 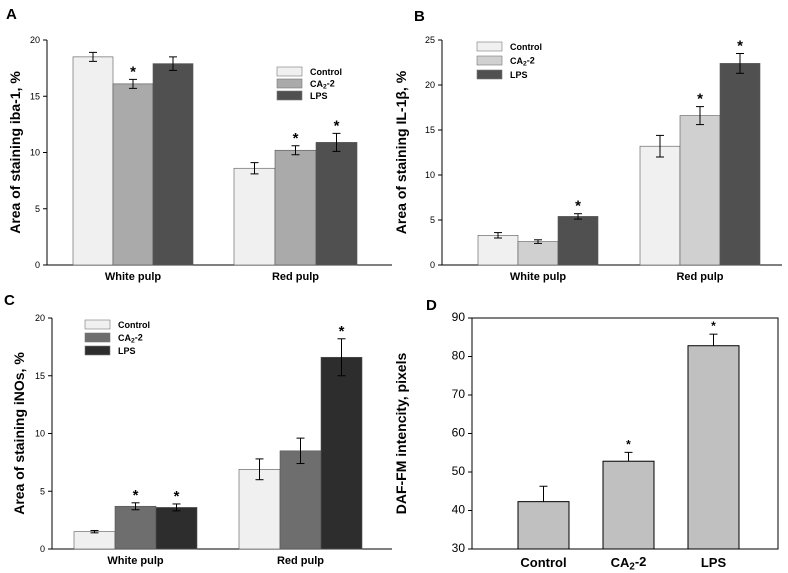 I want to click on y-tick-label: 50, so click(x=459, y=471).